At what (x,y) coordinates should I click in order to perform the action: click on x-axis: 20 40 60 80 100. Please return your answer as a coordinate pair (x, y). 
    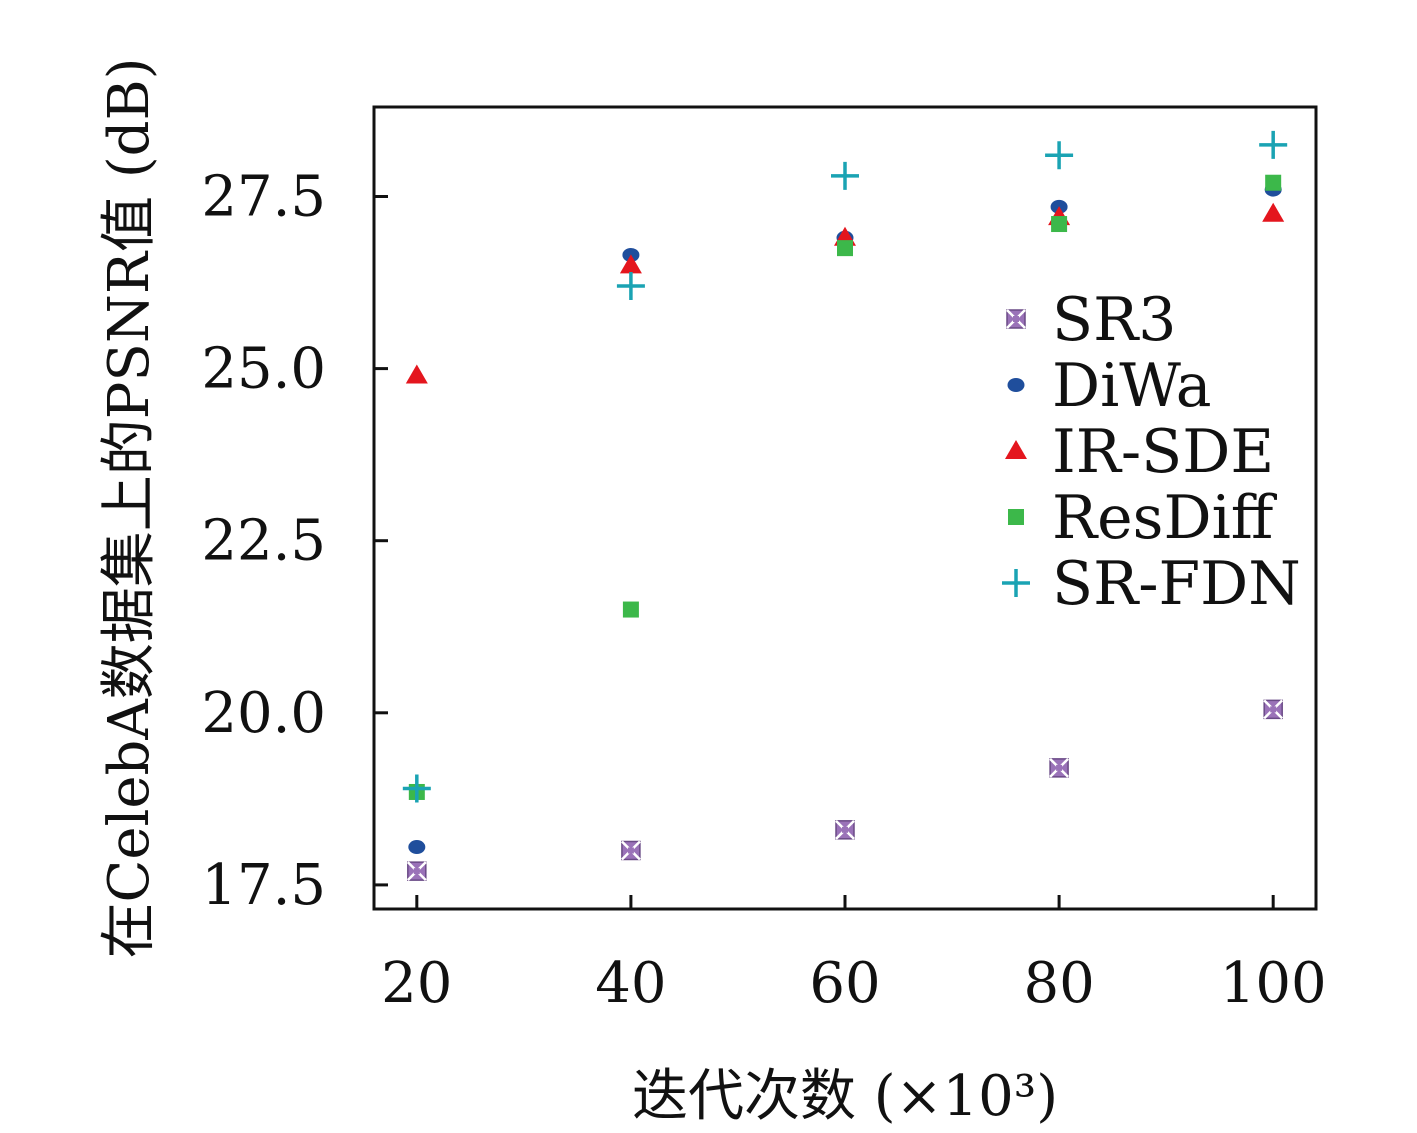
    Looking at the image, I should click on (854, 955).